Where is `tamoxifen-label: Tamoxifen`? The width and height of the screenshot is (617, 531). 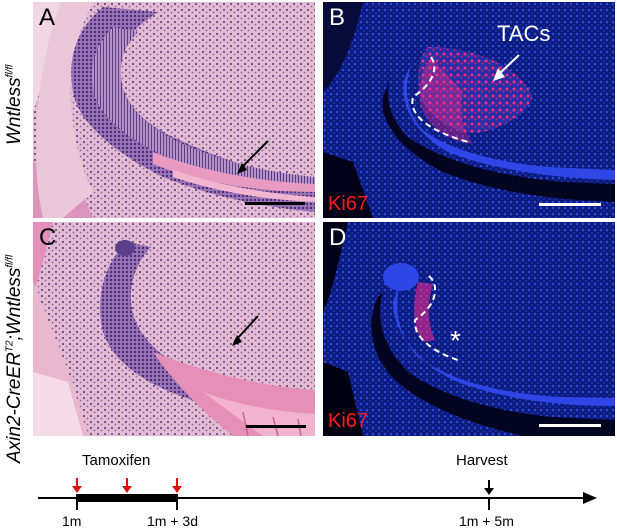
tamoxifen-label: Tamoxifen is located at coordinates (116, 460).